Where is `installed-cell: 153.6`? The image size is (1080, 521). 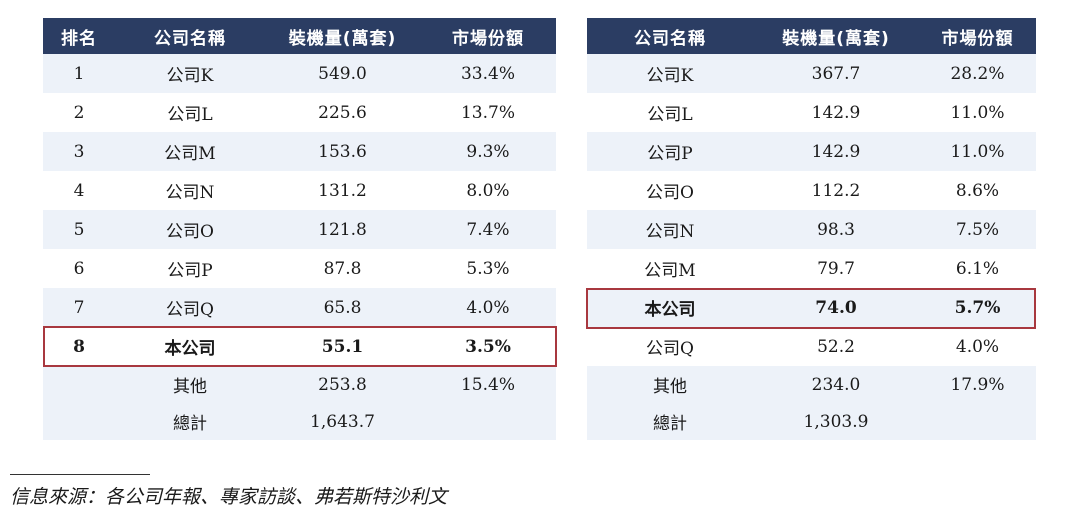 installed-cell: 153.6 is located at coordinates (342, 151).